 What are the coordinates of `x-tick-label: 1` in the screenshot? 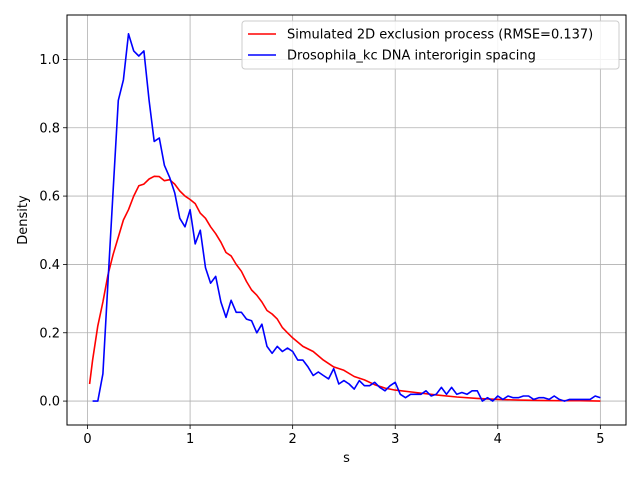 It's located at (190, 439).